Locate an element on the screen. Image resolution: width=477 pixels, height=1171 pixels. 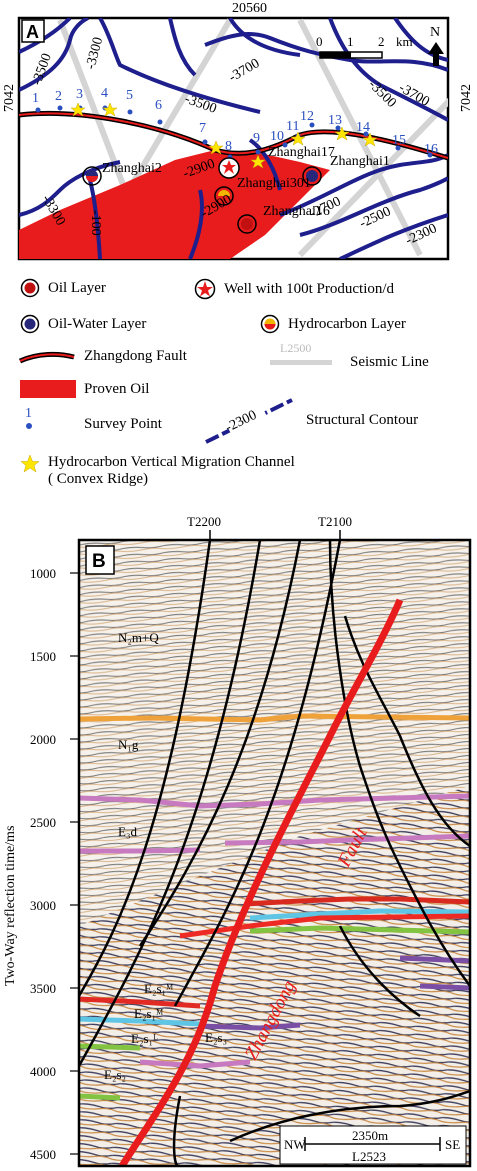
svg-text: Zhanghai17 is located at coordinates (301, 152).